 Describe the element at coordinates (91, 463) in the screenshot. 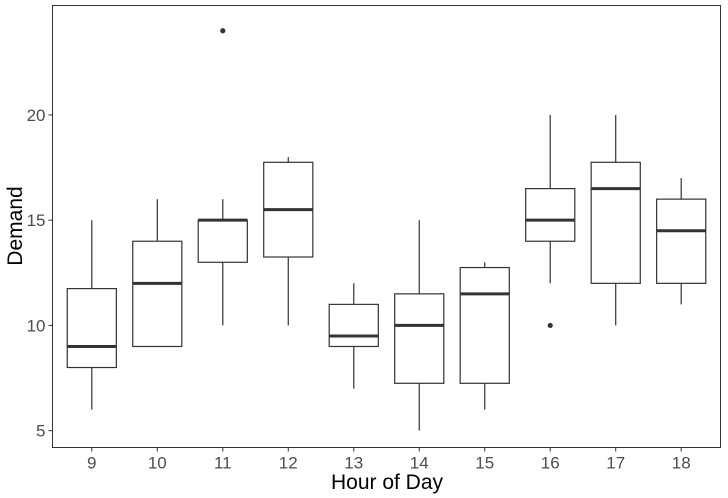

I see `x-tick-label: 9` at that location.